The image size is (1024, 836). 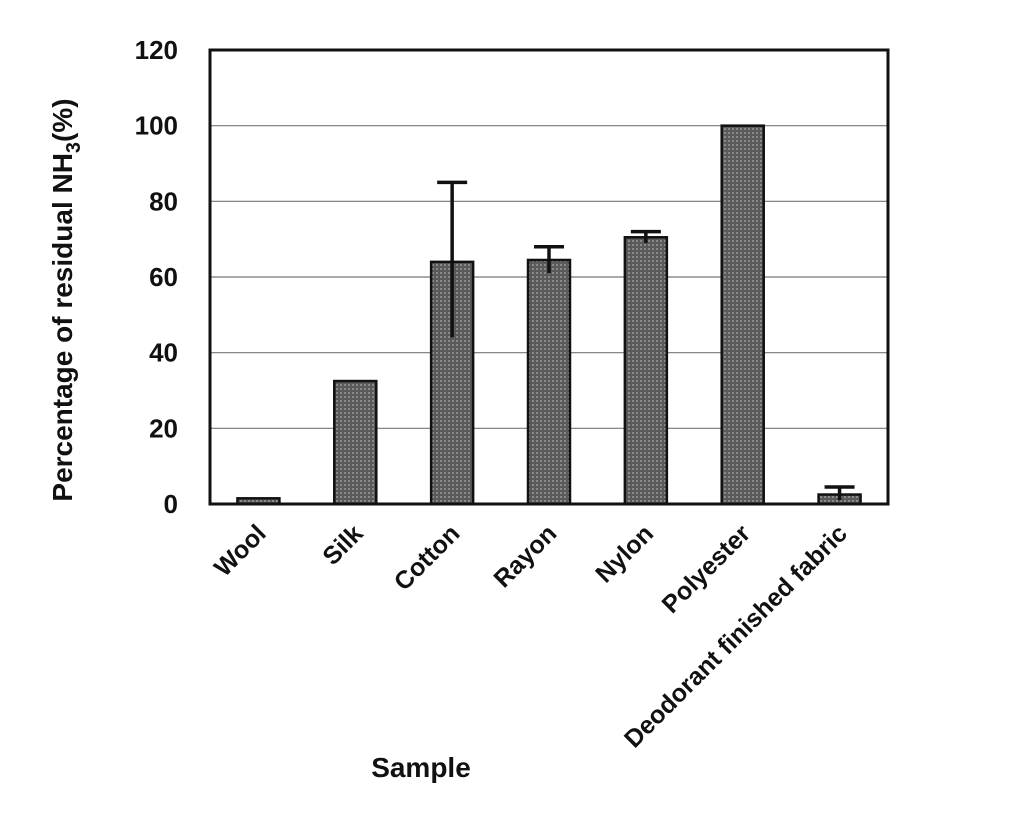 What do you see at coordinates (163, 277) in the screenshot?
I see `y-tick-label: 60` at bounding box center [163, 277].